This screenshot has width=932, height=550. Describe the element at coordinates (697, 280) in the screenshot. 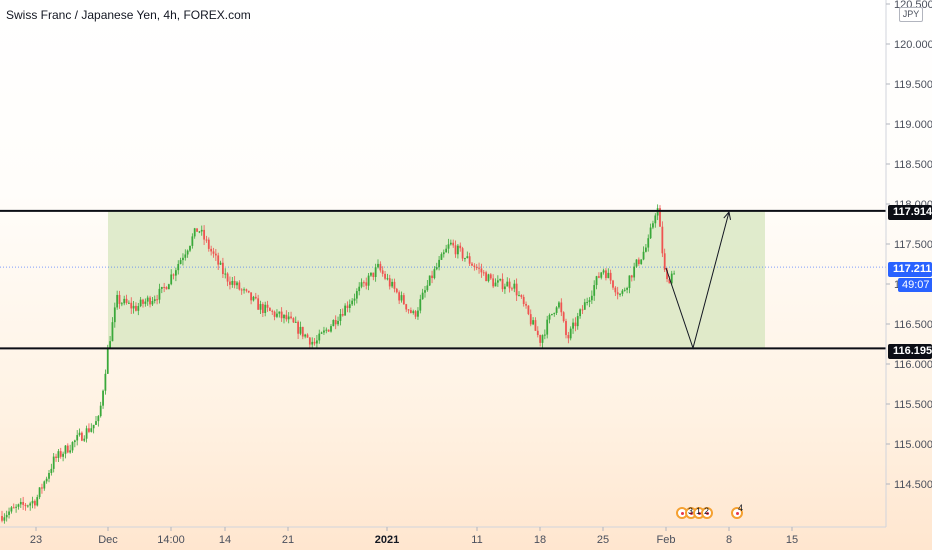

I see `projection-path` at that location.